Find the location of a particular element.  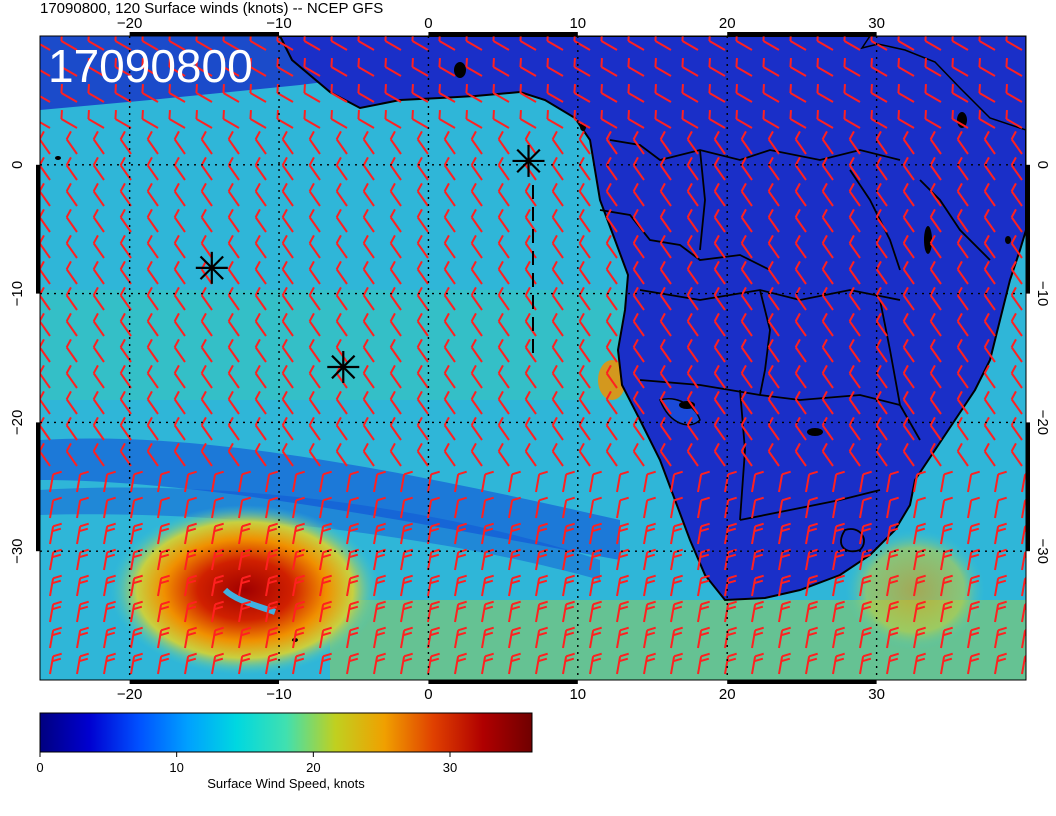

lon-tick-label-top: 10 is located at coordinates (577, 23).